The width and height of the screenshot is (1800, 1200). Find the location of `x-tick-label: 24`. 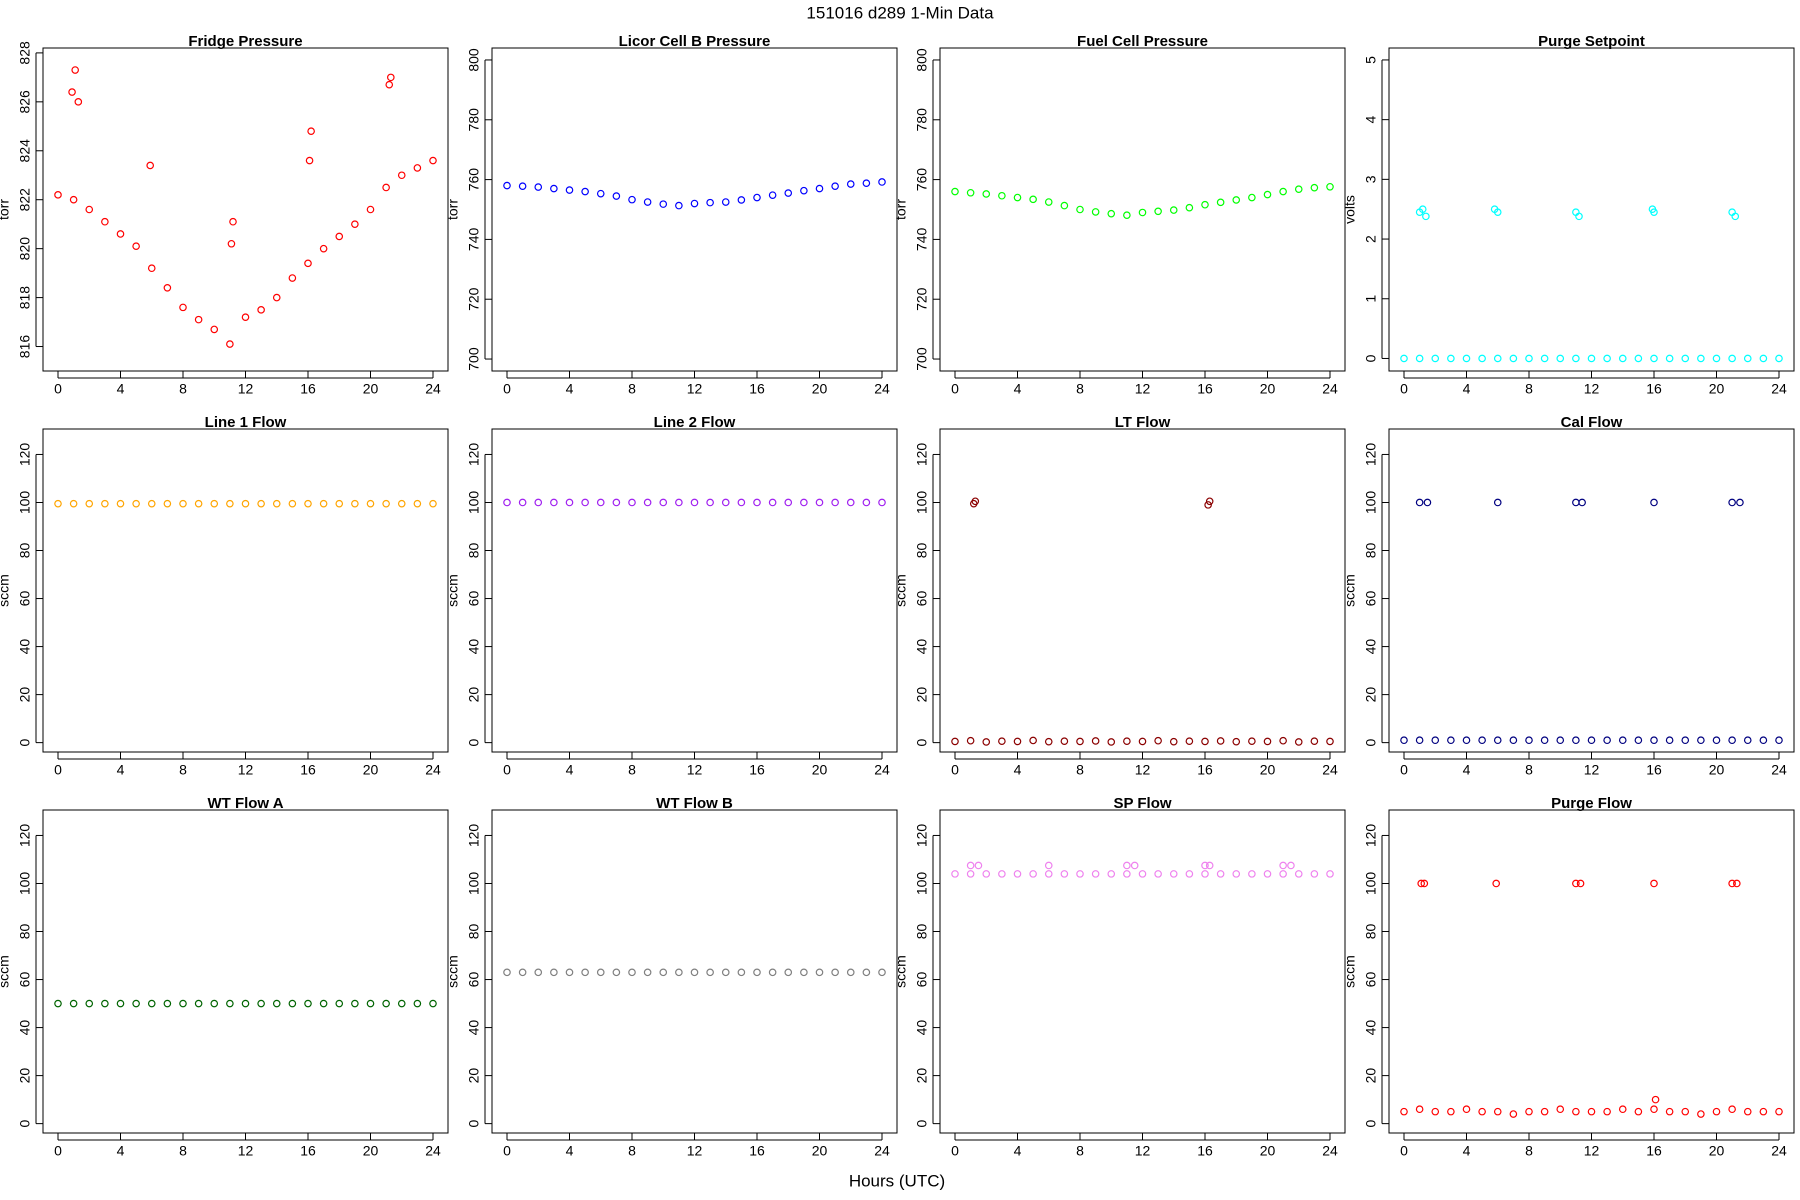

x-tick-label: 24 is located at coordinates (433, 1151).